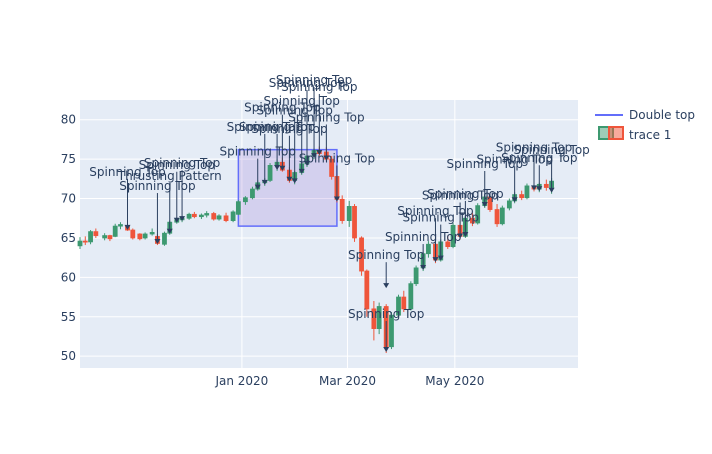 Image resolution: width=712 pixels, height=454 pixels. What do you see at coordinates (68, 120) in the screenshot?
I see `y-tick-label: 80` at bounding box center [68, 120].